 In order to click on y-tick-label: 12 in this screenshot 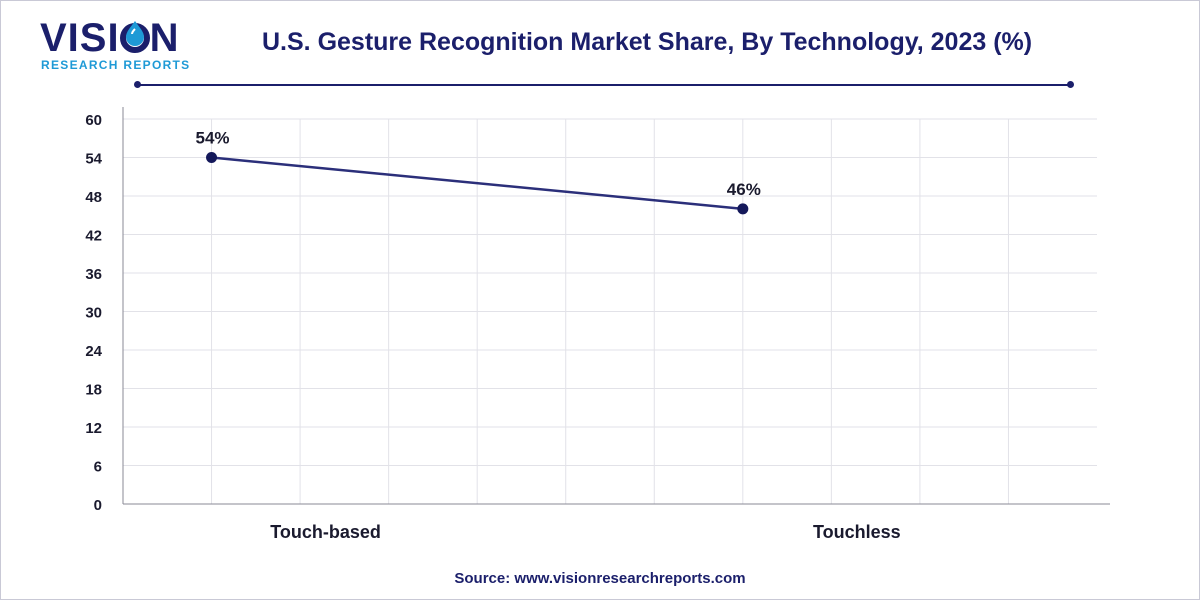, I will do `click(93, 428)`.